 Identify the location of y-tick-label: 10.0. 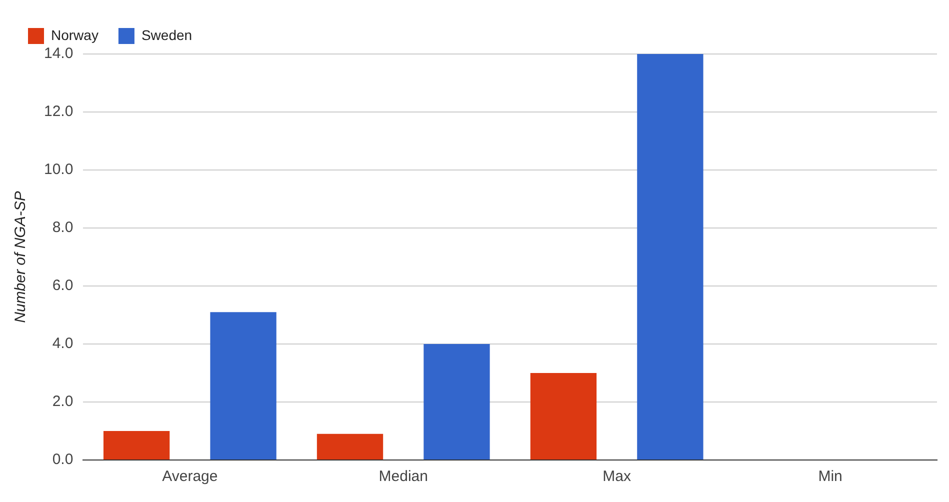
(59, 169).